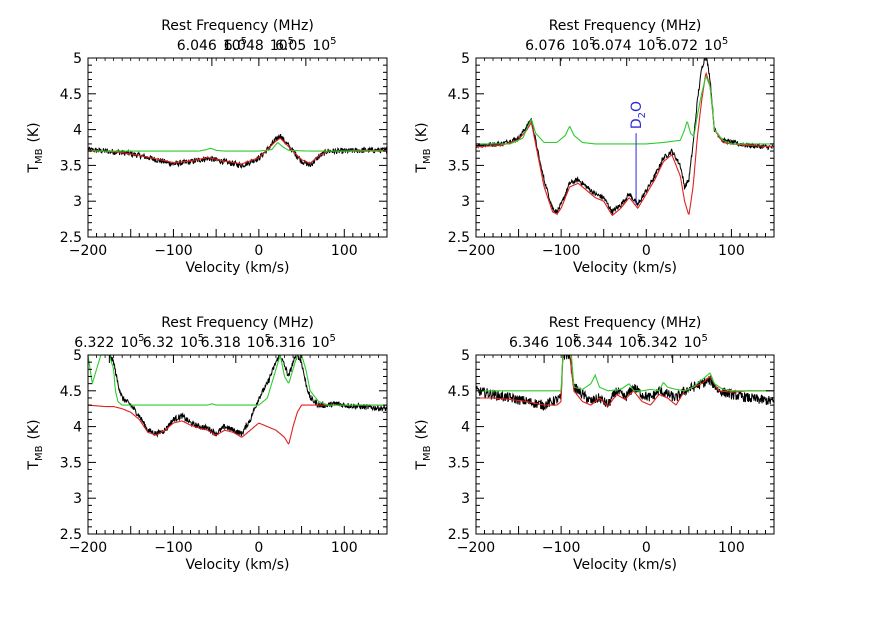  What do you see at coordinates (627, 45) in the screenshot?
I see `top-tick-label: 6.074 105` at bounding box center [627, 45].